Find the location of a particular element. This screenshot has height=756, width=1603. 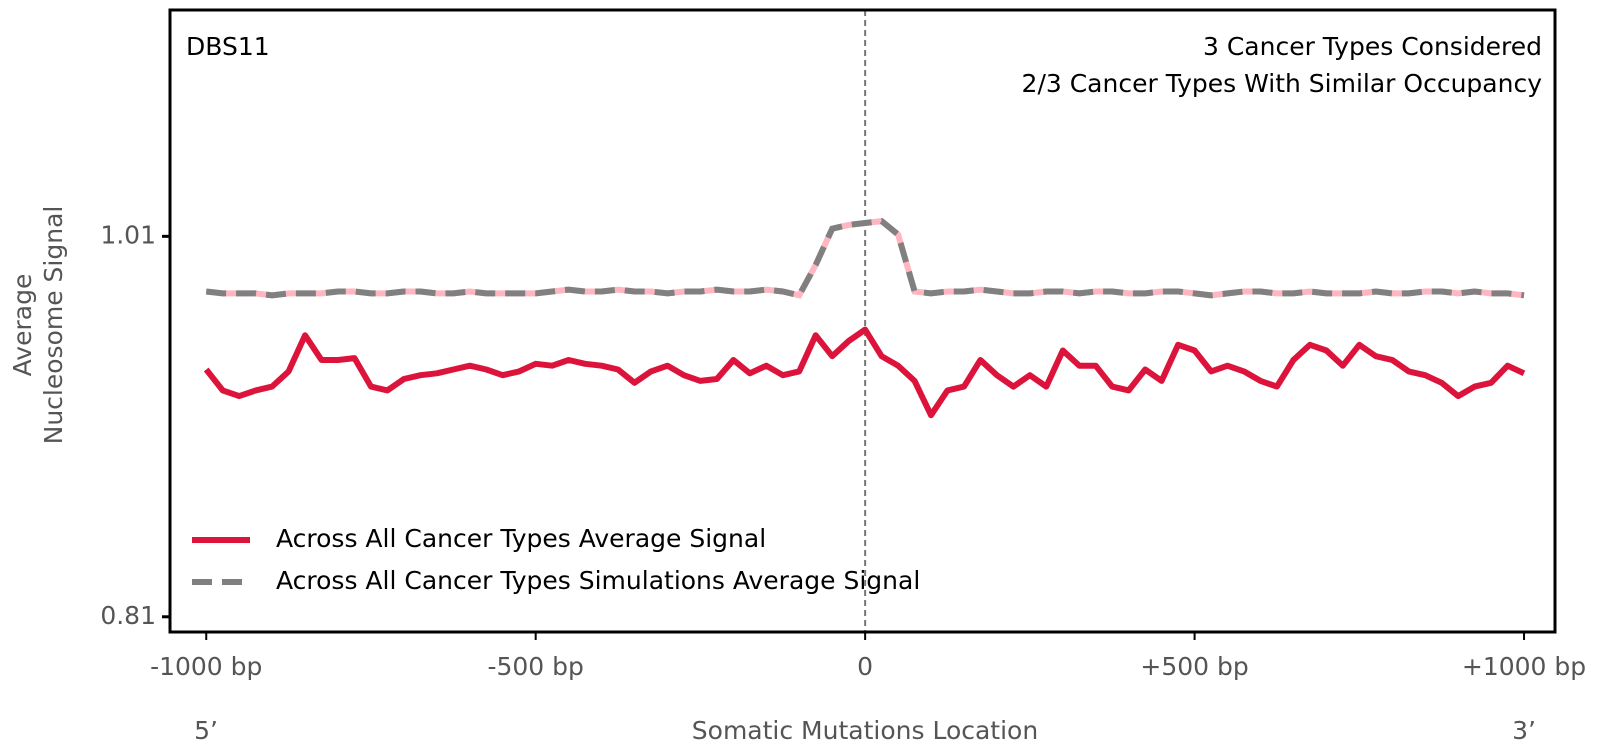

legend-label: Across All Cancer Types Average Signal is located at coordinates (521, 538).